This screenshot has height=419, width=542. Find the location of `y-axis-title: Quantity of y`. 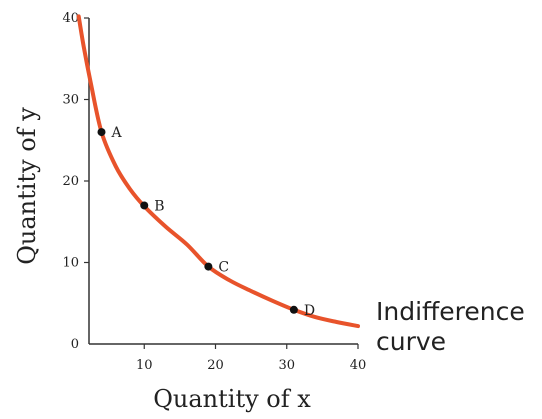

y-axis-title: Quantity of y is located at coordinates (27, 186).